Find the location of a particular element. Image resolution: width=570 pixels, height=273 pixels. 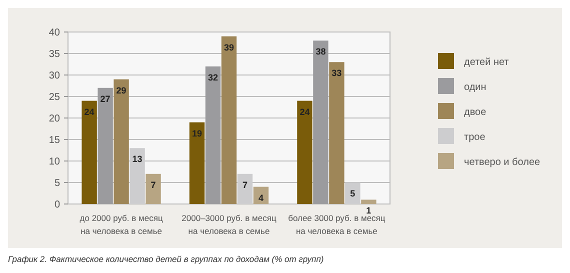

data-label: 27 is located at coordinates (105, 99).